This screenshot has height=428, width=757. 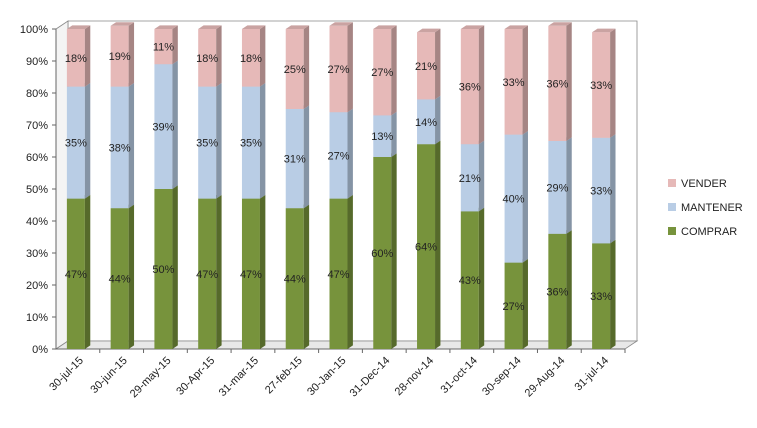 I want to click on data-label: 36%, so click(x=557, y=292).